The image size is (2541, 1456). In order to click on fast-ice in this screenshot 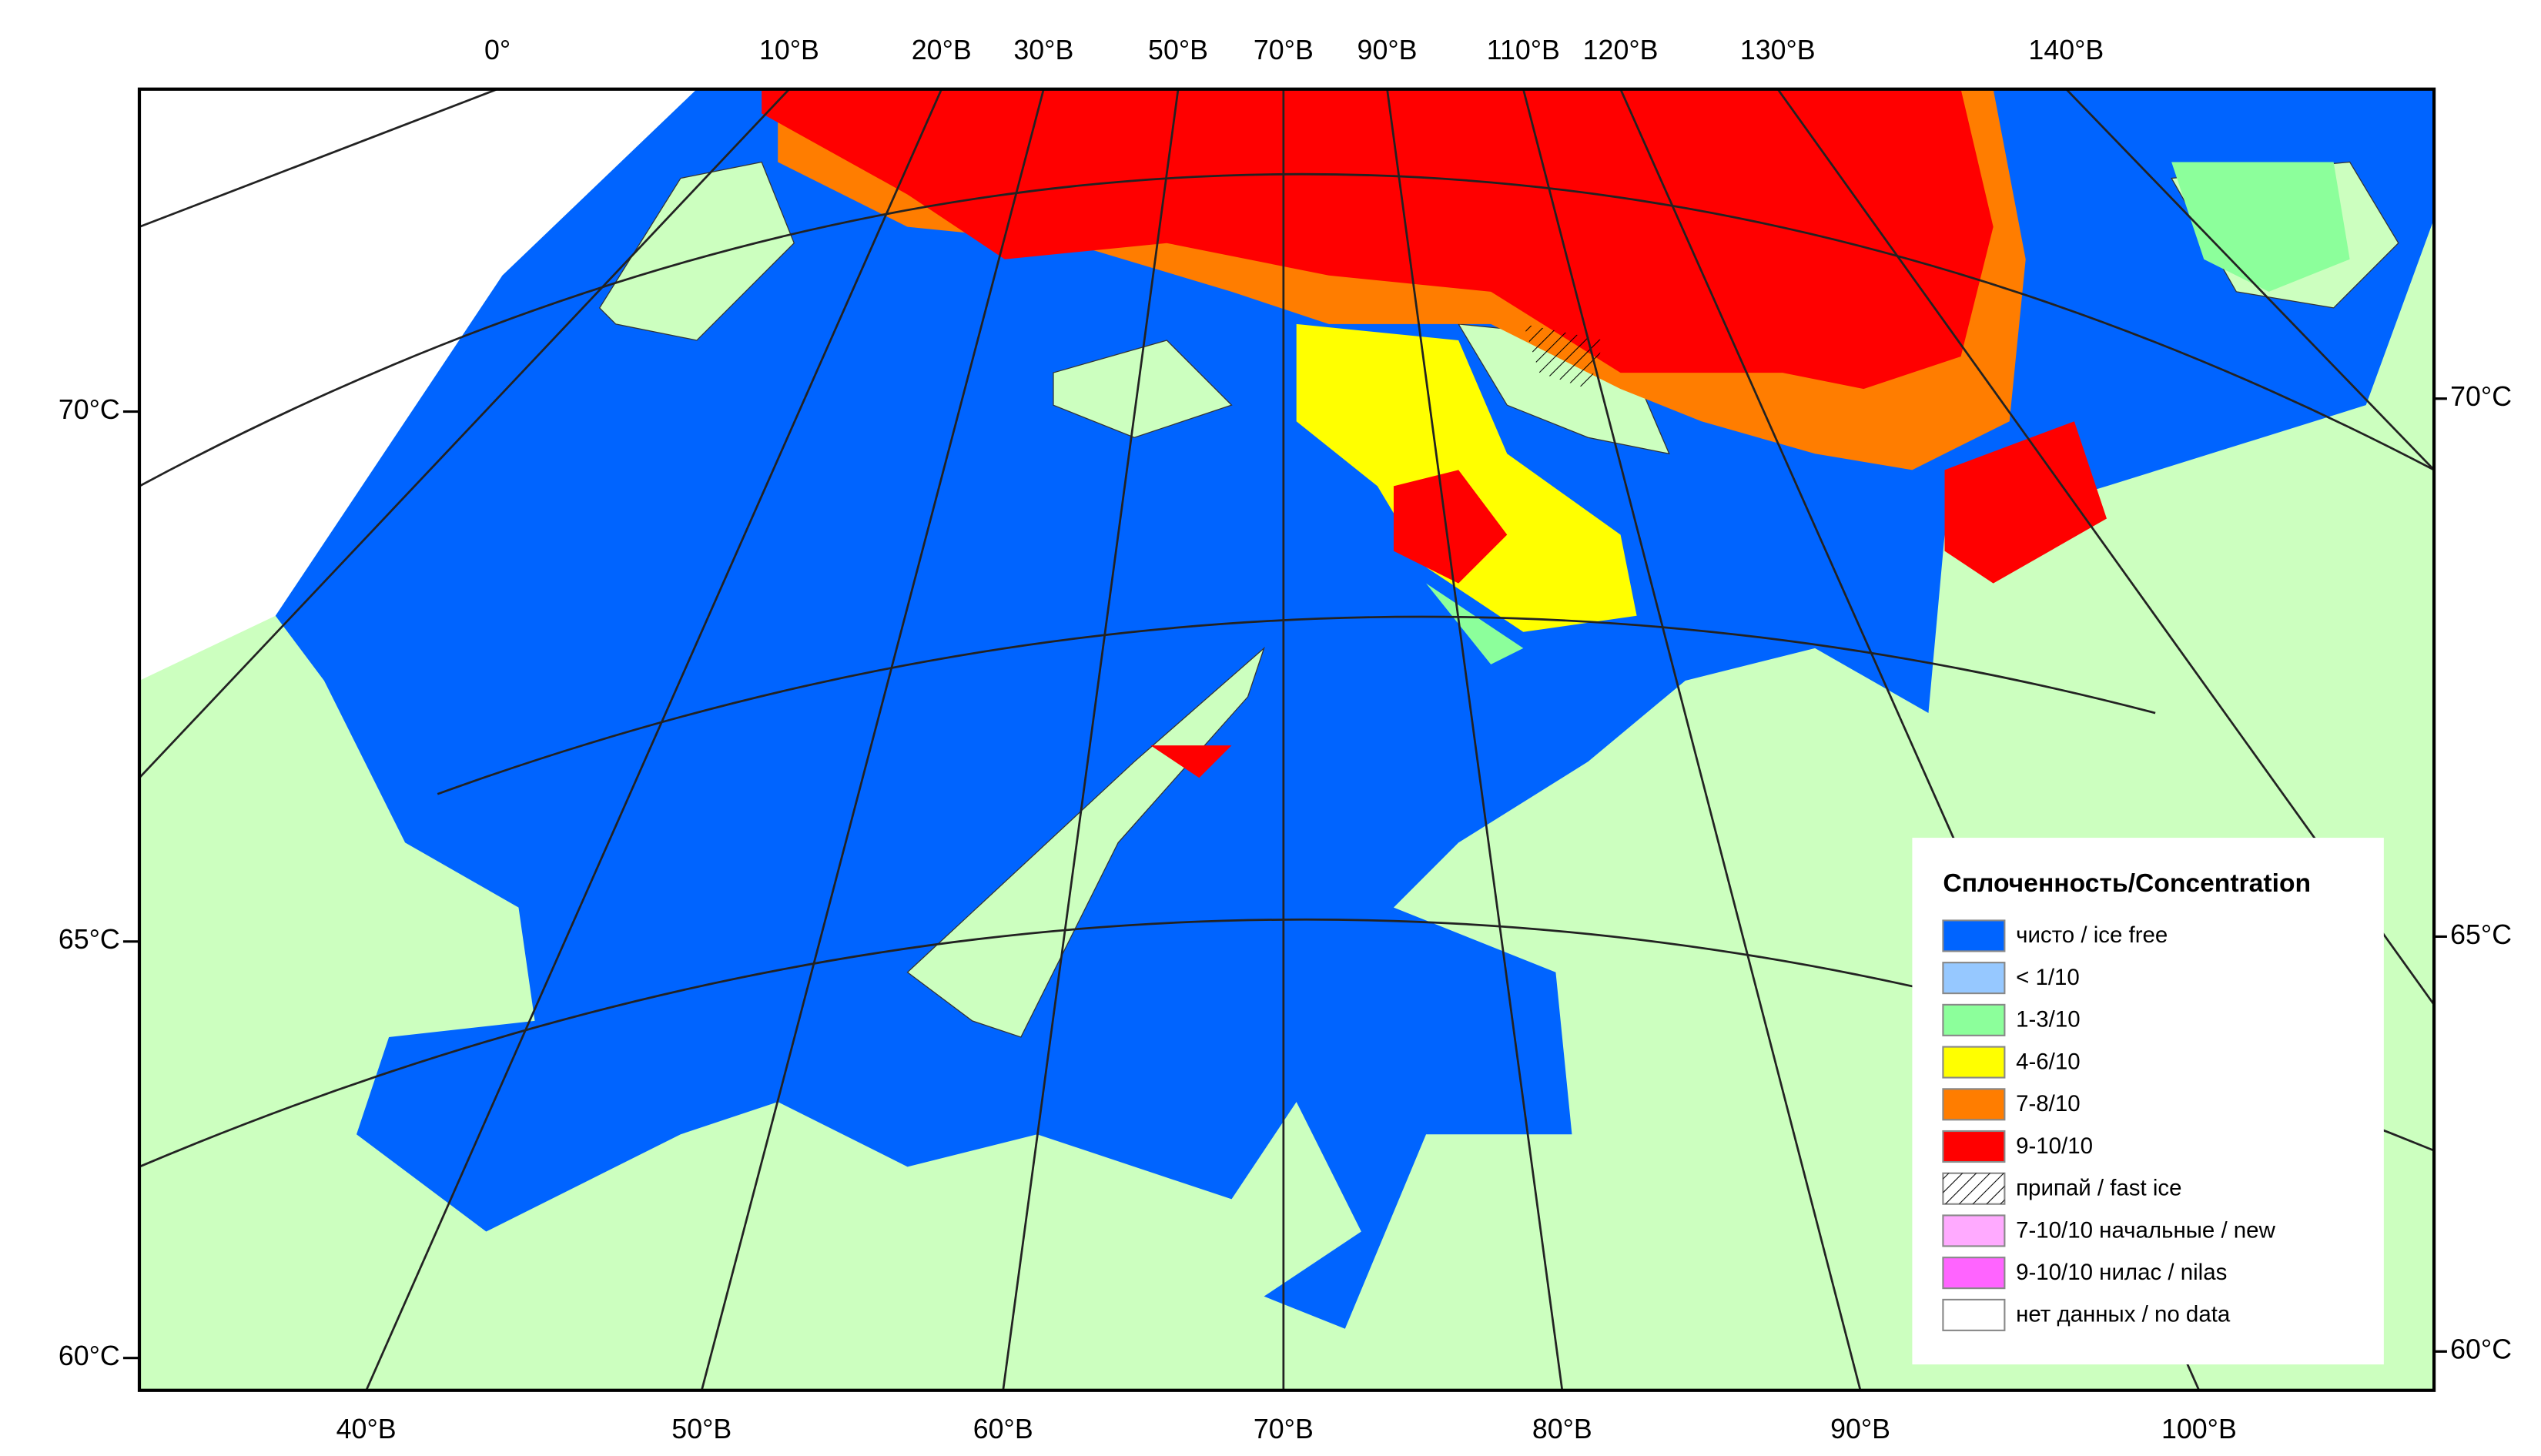, I will do `click(1564, 357)`.